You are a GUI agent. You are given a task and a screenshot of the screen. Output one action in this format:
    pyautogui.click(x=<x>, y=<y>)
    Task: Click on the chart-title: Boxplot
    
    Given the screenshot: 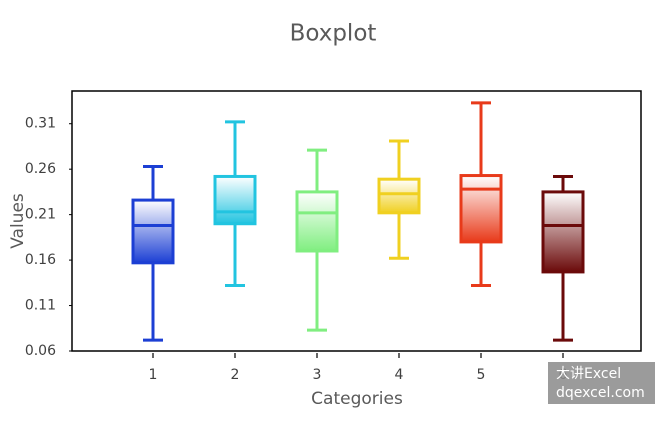 What is the action you would take?
    pyautogui.click(x=333, y=34)
    